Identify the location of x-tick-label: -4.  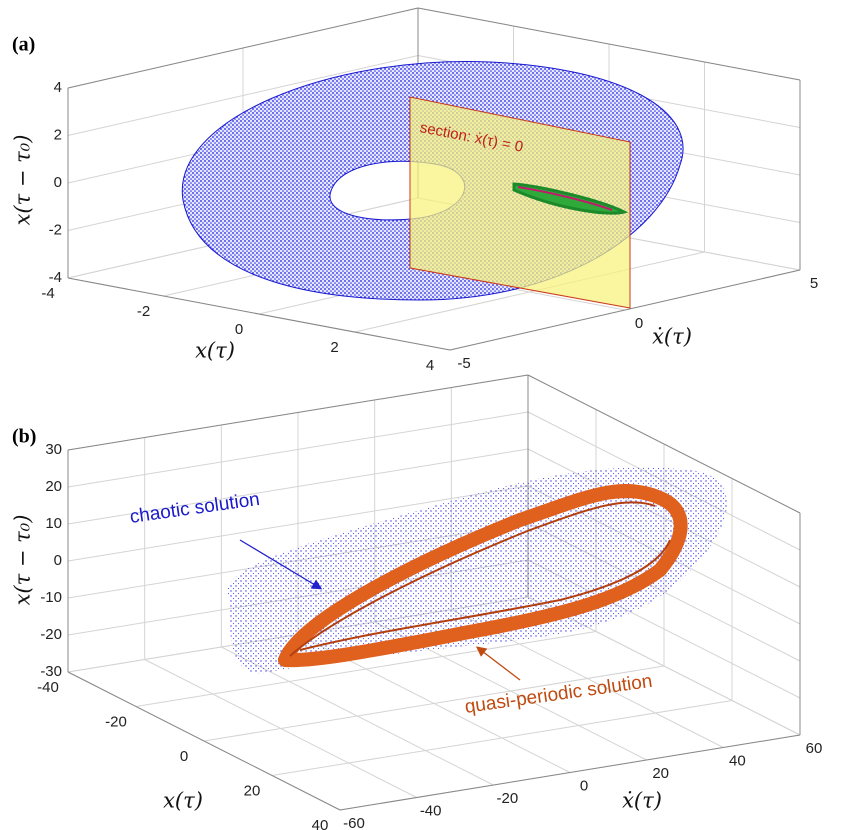
(47, 293).